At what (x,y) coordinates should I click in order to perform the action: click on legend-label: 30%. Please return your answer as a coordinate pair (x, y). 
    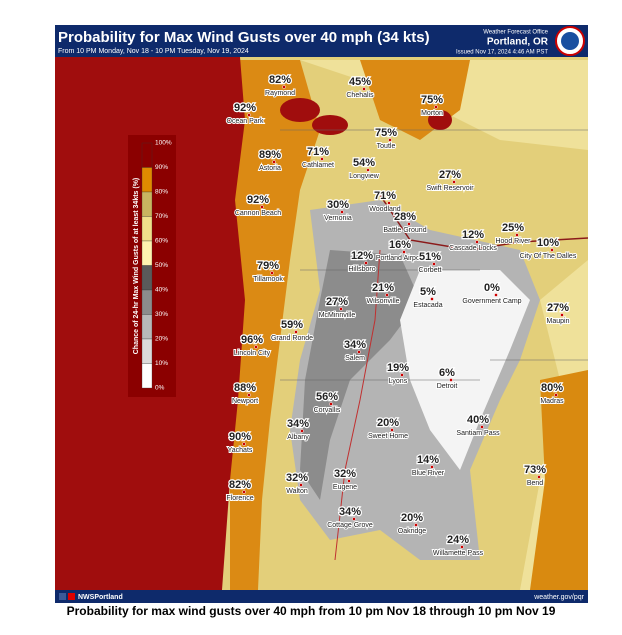
    Looking at the image, I should click on (161, 314).